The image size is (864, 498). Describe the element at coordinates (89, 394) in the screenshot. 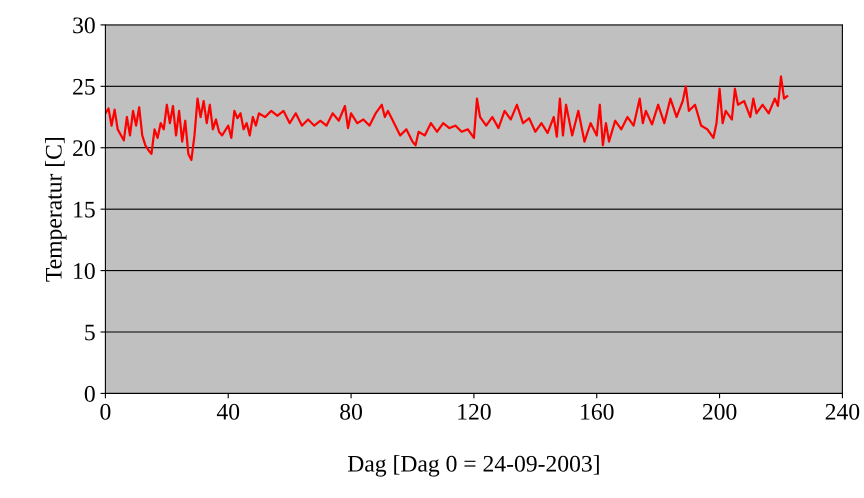

I see `y-tick-label: 0` at that location.